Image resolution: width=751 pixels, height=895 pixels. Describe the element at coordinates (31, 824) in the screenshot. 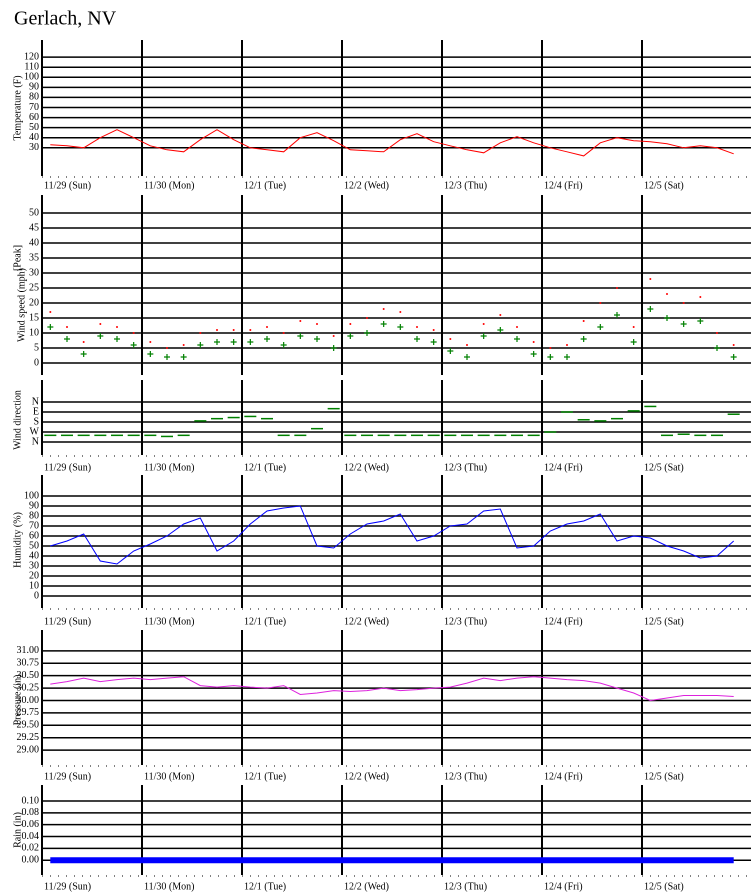

I see `y-tick-label: 0.06` at that location.